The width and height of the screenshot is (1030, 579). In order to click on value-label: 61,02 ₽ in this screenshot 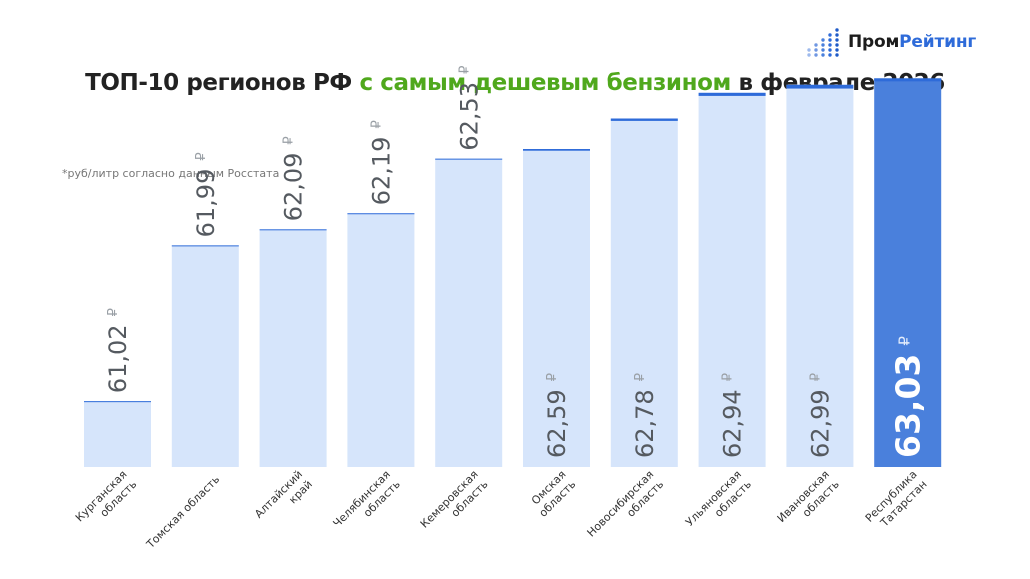, I will do `click(118, 350)`.